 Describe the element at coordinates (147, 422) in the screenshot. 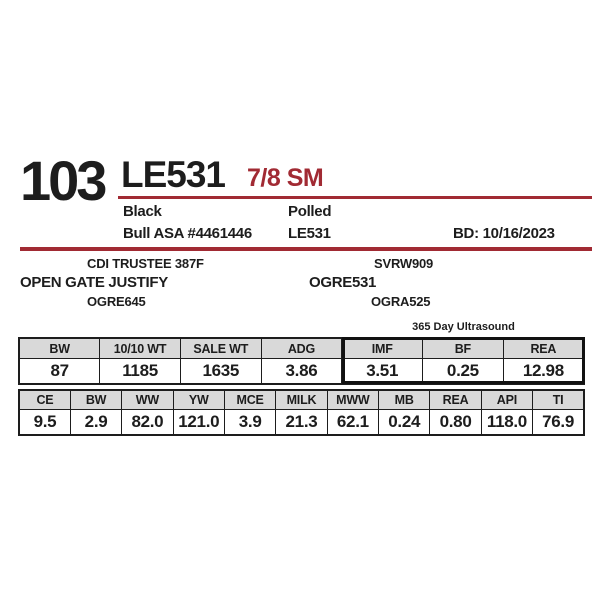

I see `epd-value-cell: 82.0` at that location.